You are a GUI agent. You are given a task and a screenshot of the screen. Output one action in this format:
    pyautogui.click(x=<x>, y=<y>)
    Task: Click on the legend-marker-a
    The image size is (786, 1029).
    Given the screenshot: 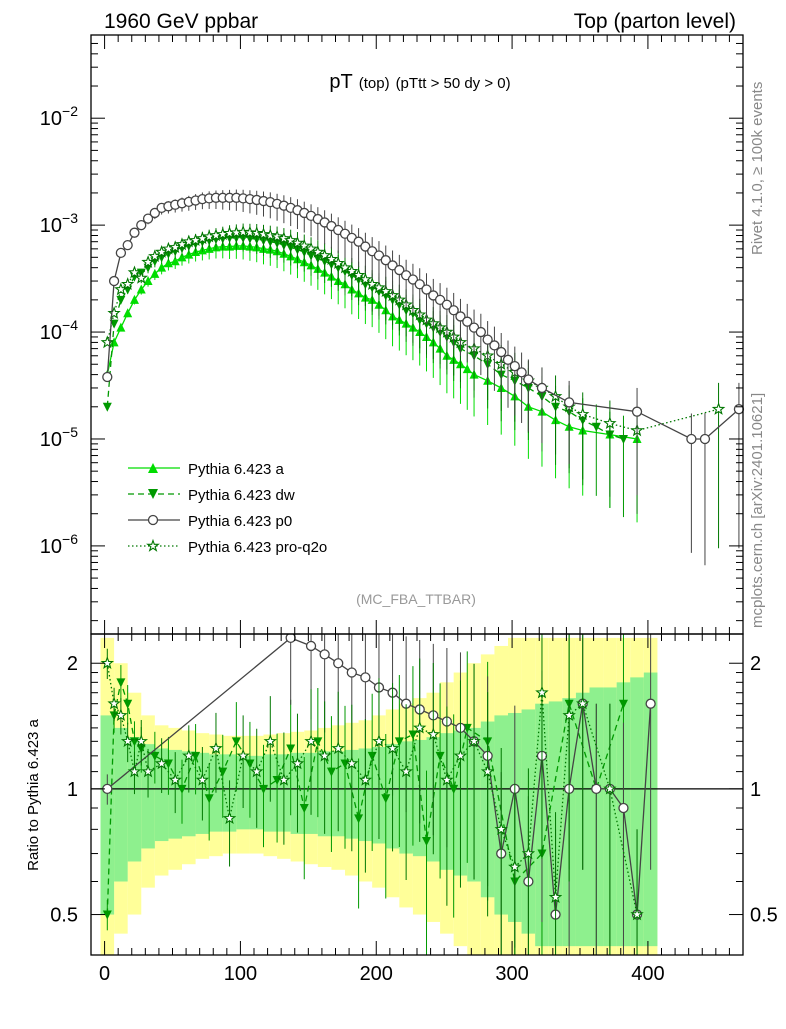 What is the action you would take?
    pyautogui.click(x=153, y=468)
    